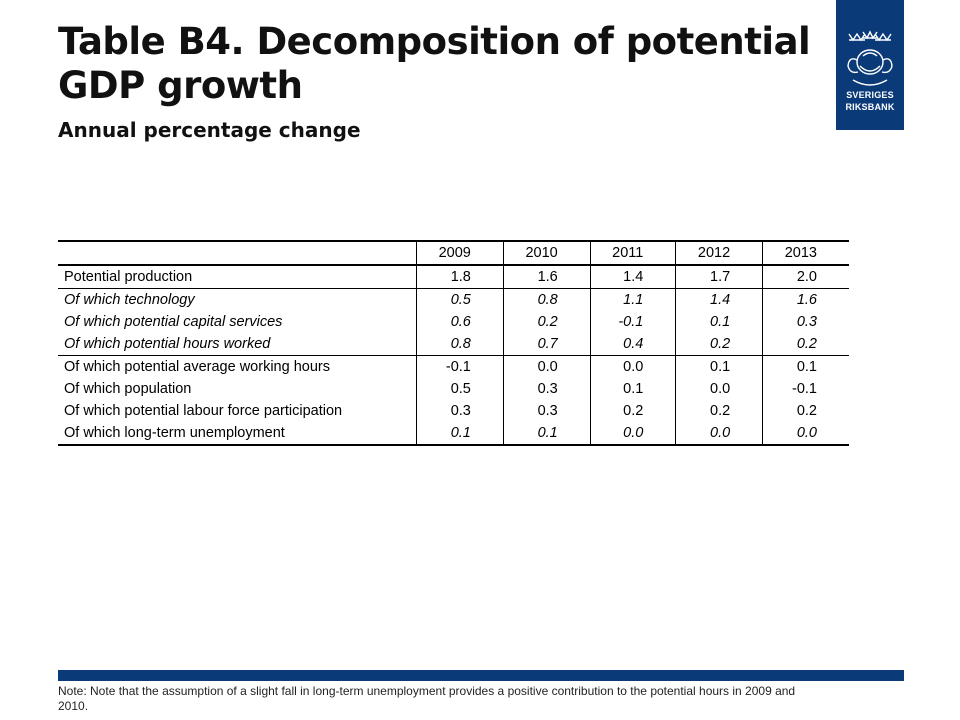  I want to click on table-header-row: 2009 2010 2011 2012 2013, so click(453, 253).